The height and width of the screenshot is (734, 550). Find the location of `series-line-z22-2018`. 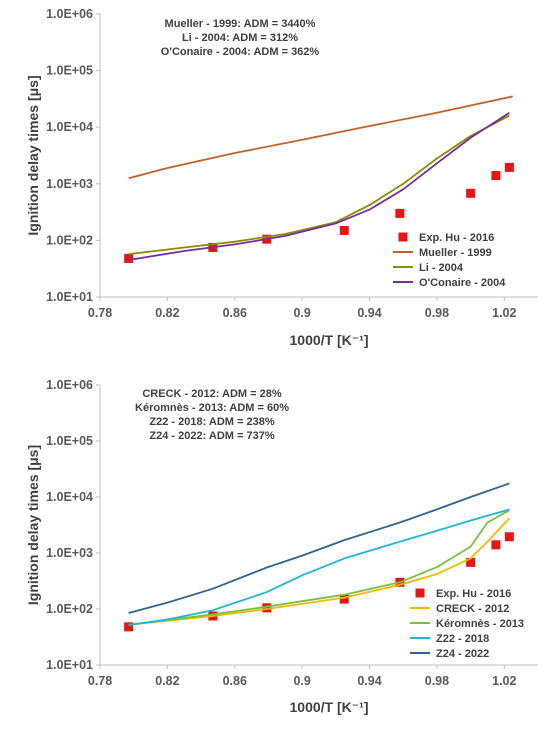

series-line-z22-2018 is located at coordinates (319, 567).